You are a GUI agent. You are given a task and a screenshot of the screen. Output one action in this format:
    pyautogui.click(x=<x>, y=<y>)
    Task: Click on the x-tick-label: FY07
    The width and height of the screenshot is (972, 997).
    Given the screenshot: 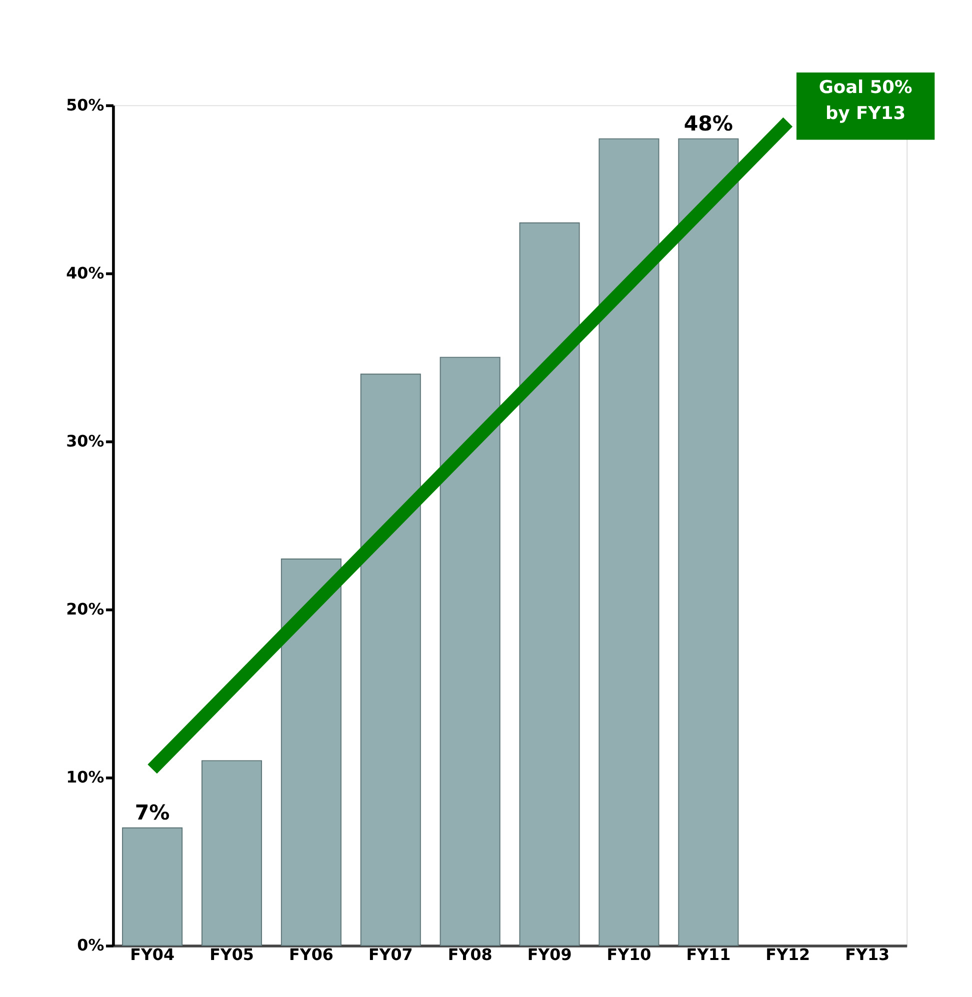 What is the action you would take?
    pyautogui.click(x=390, y=954)
    